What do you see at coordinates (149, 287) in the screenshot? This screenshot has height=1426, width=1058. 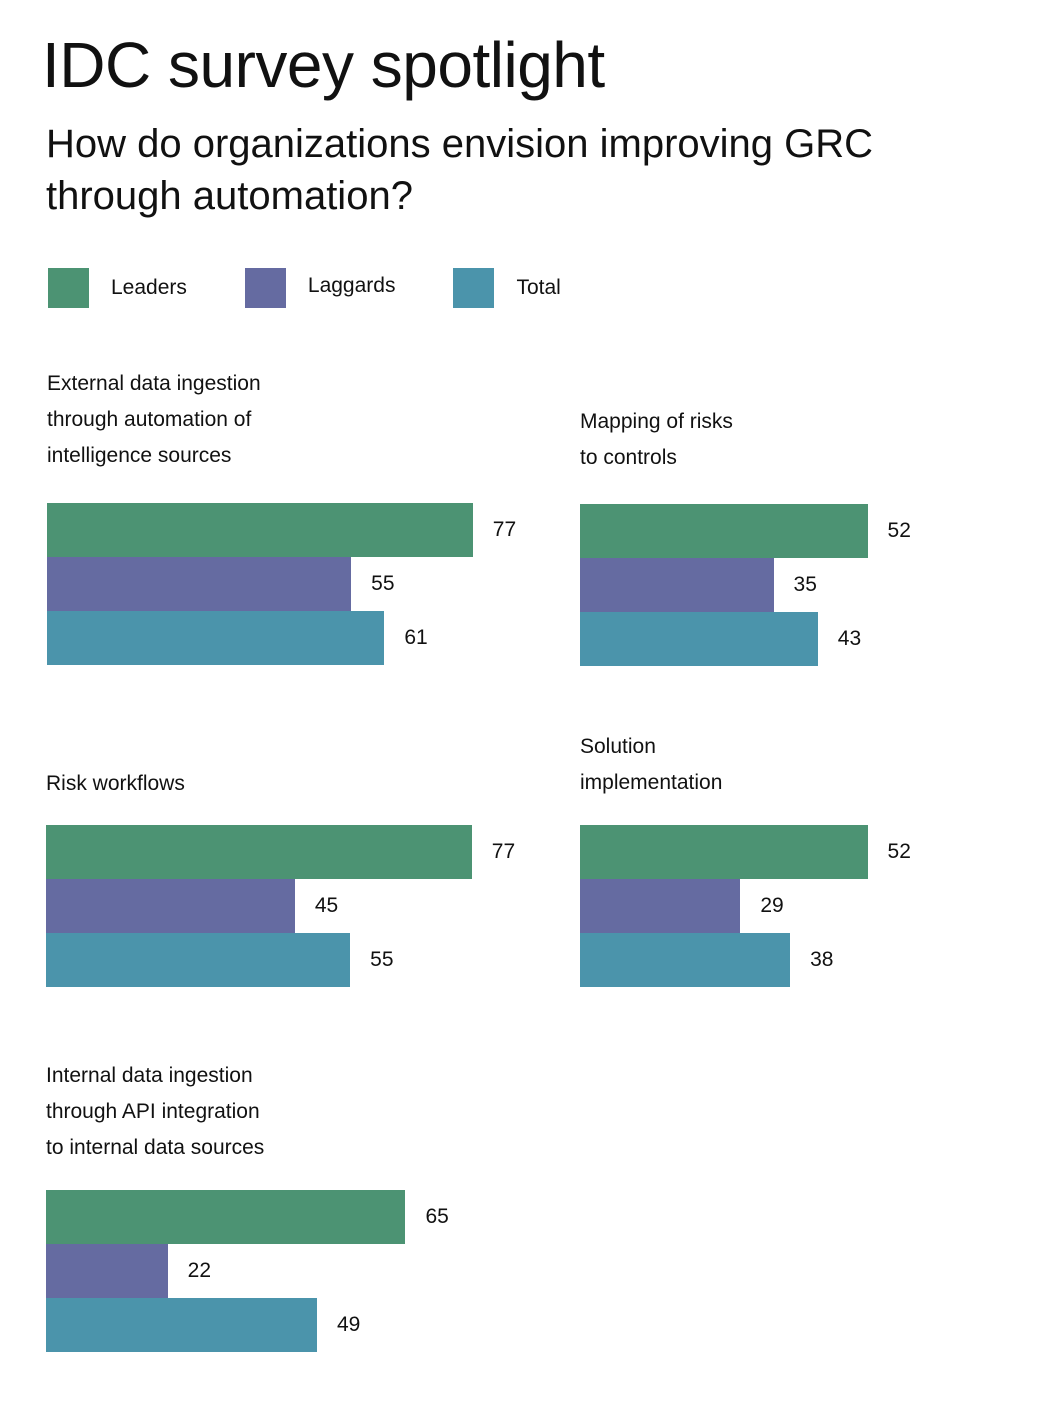 I see `legend-label: Leaders` at bounding box center [149, 287].